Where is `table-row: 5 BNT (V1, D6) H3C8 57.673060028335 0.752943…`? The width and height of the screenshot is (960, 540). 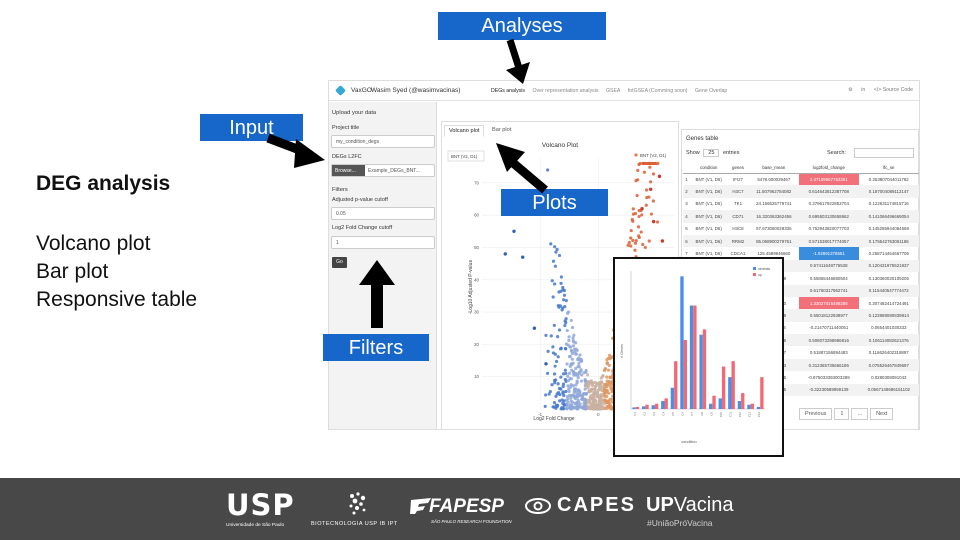 table-row: 5 BNT (V1, D6) H3C8 57.673060028335 0.752943… is located at coordinates (801, 229).